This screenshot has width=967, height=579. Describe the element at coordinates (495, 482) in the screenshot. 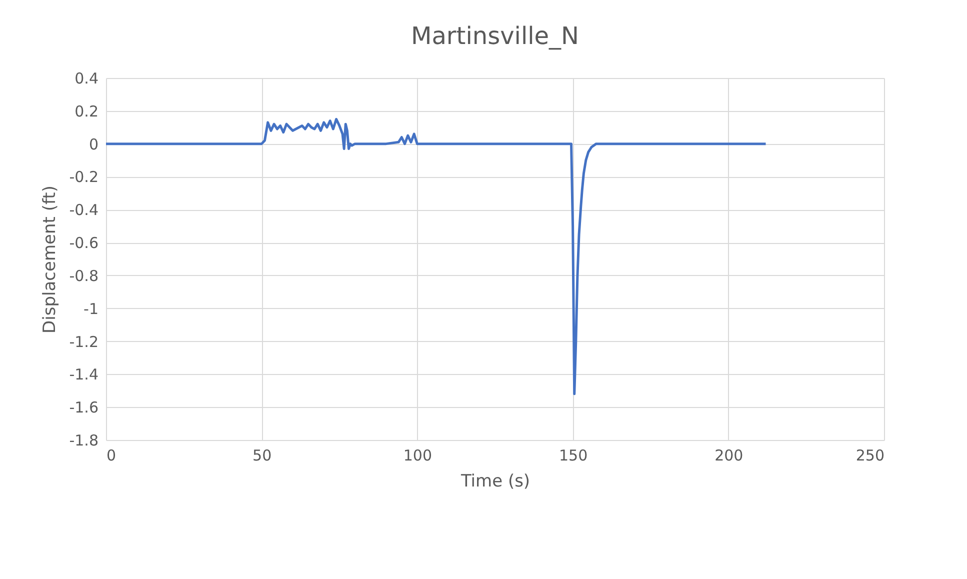

I see `x-axis-title: Time (s)` at that location.